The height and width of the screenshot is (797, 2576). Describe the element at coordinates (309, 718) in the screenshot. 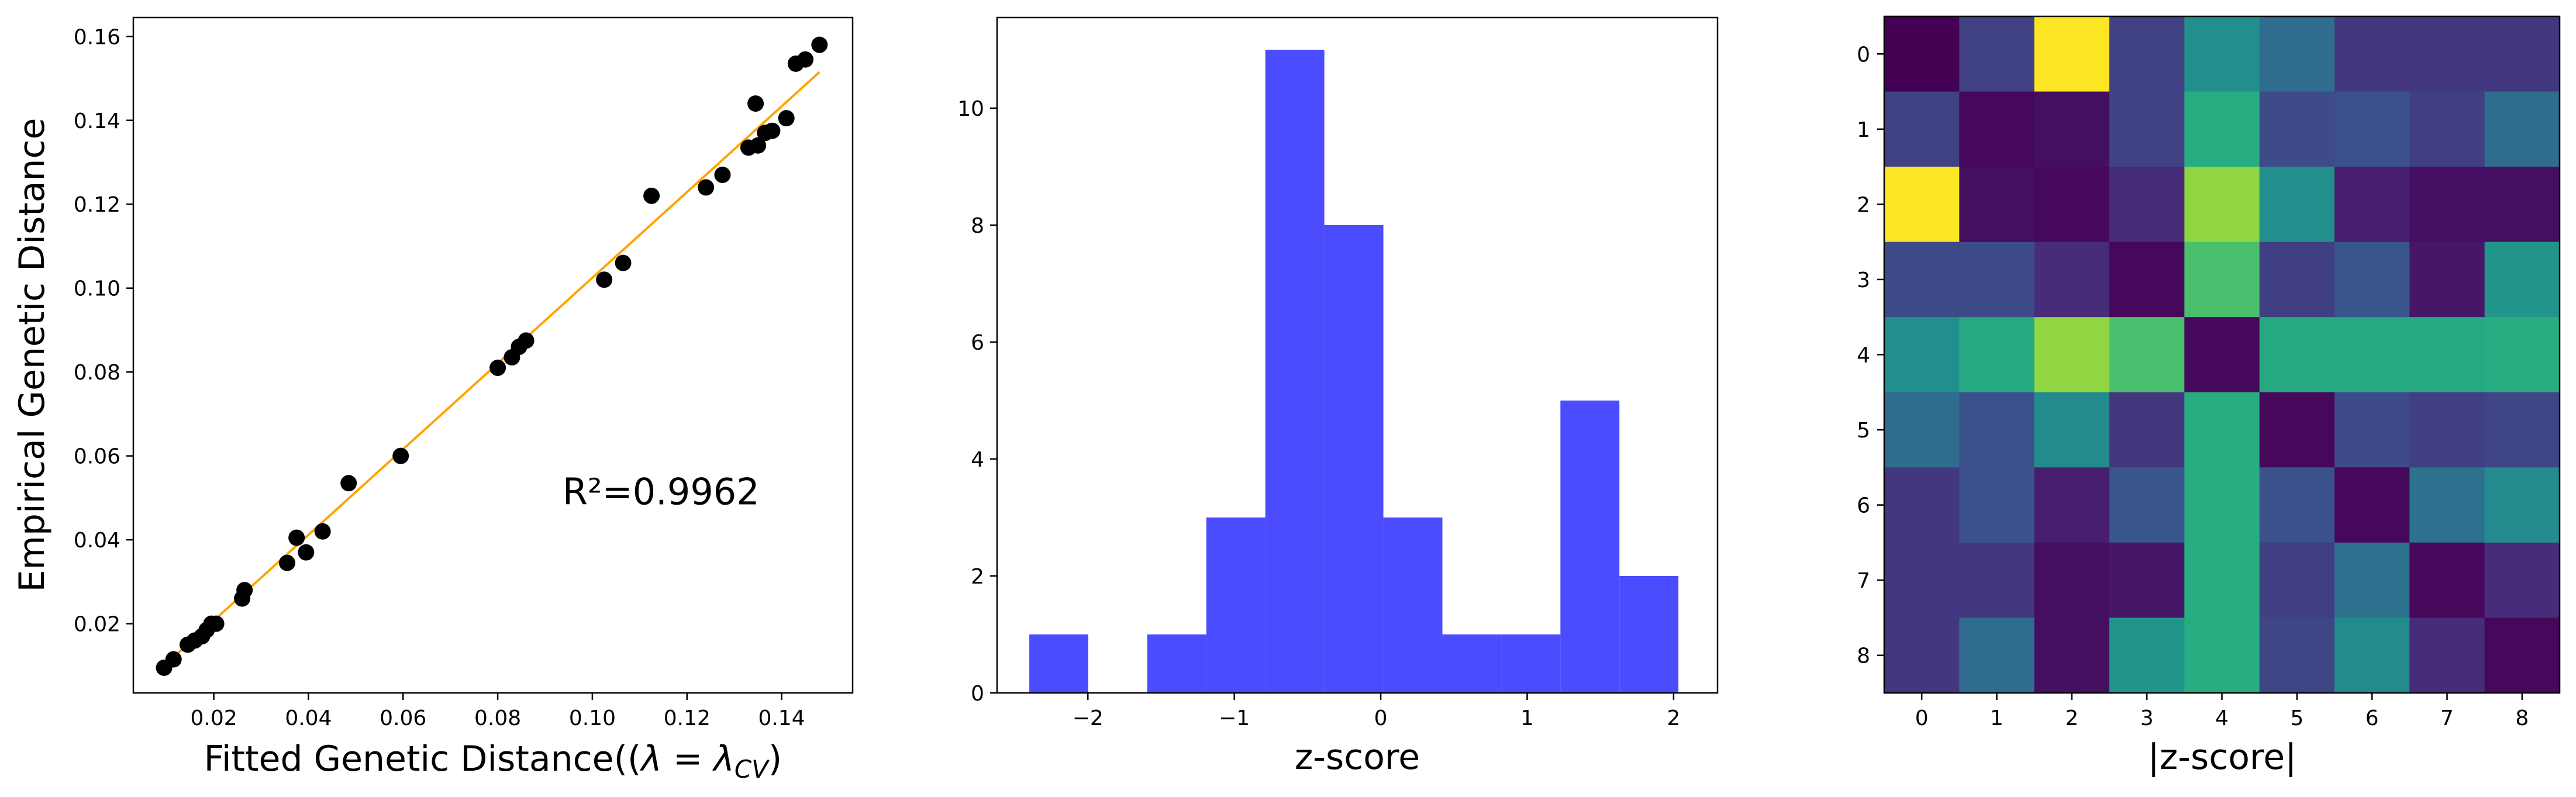

I see `x-tick-label: 0.04` at that location.